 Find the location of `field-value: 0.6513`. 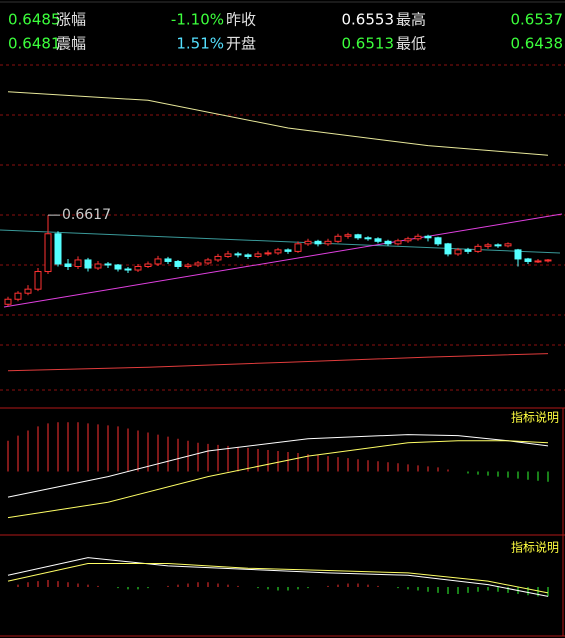

field-value: 0.6513 is located at coordinates (368, 44).